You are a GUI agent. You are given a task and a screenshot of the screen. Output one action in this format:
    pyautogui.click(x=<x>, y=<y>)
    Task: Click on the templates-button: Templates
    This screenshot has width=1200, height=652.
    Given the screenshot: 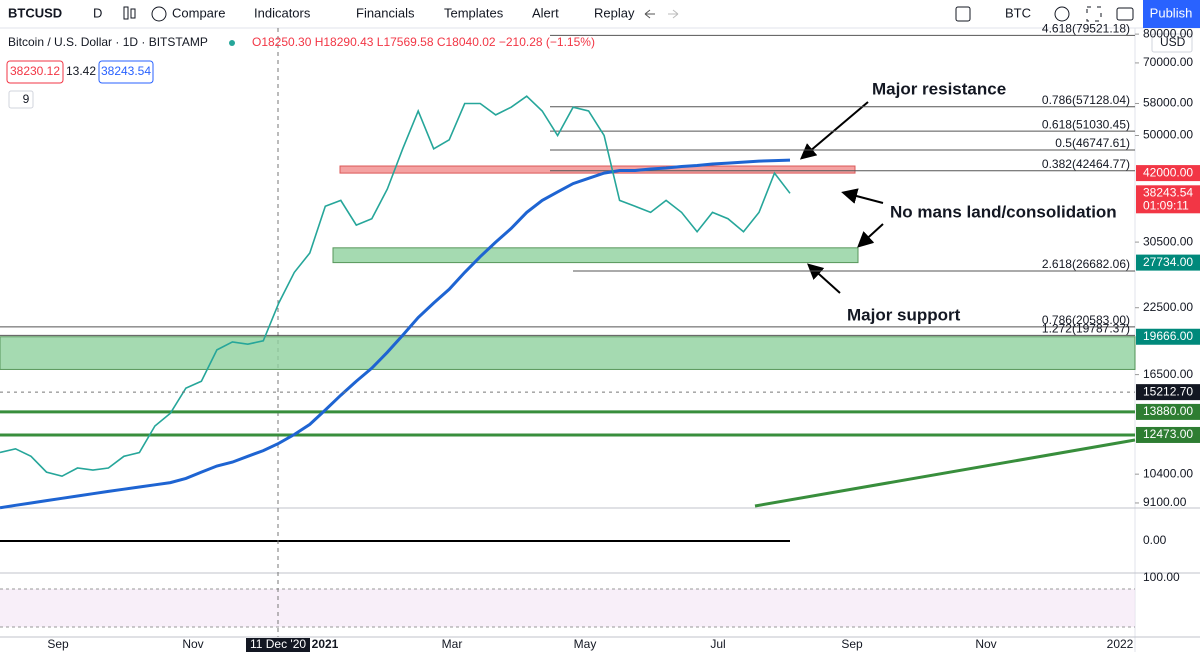 What is the action you would take?
    pyautogui.click(x=474, y=12)
    